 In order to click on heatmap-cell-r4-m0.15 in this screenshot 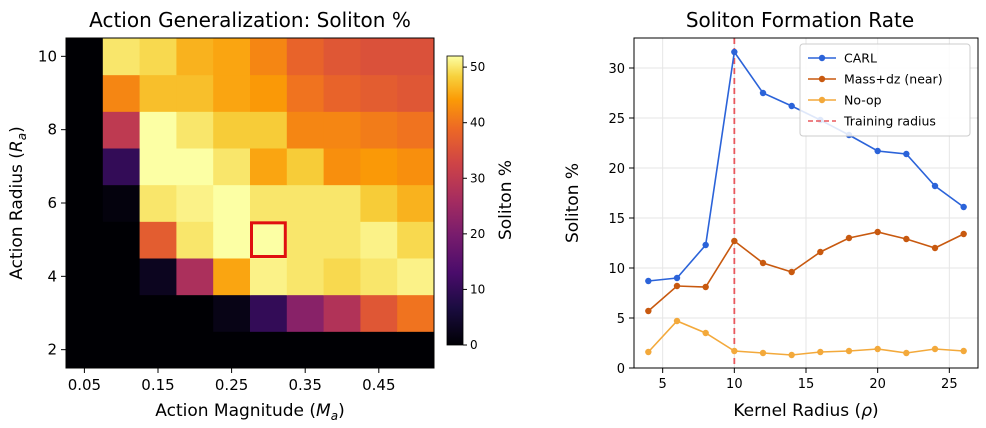, I will do `click(158, 277)`.